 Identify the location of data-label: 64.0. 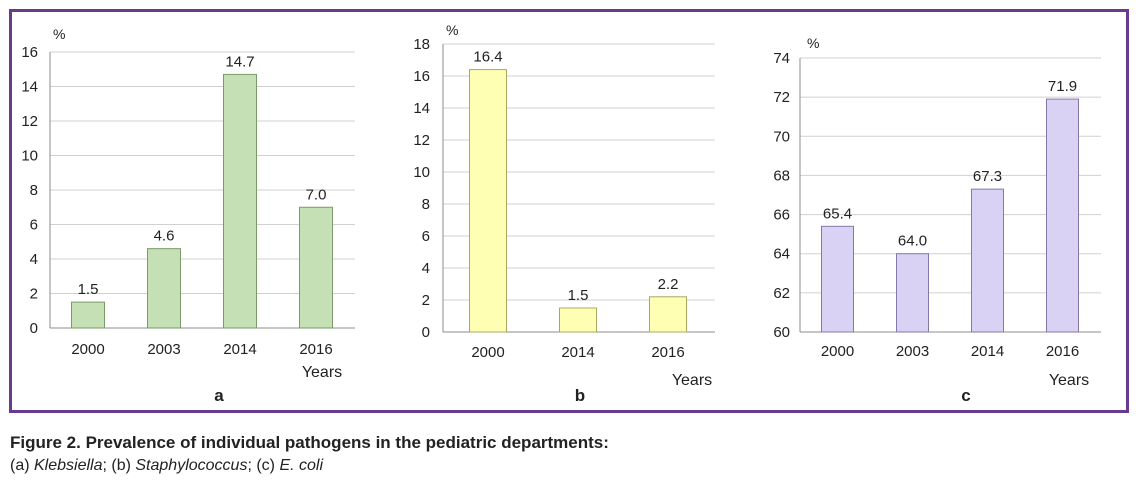
(912, 241).